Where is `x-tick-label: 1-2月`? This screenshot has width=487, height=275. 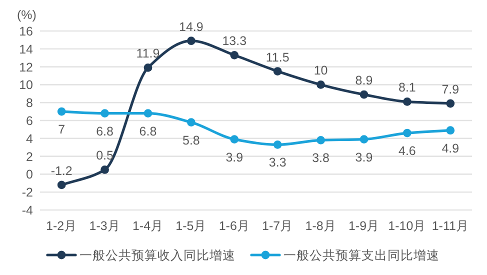
x-tick-label: 1-2月 is located at coordinates (62, 226).